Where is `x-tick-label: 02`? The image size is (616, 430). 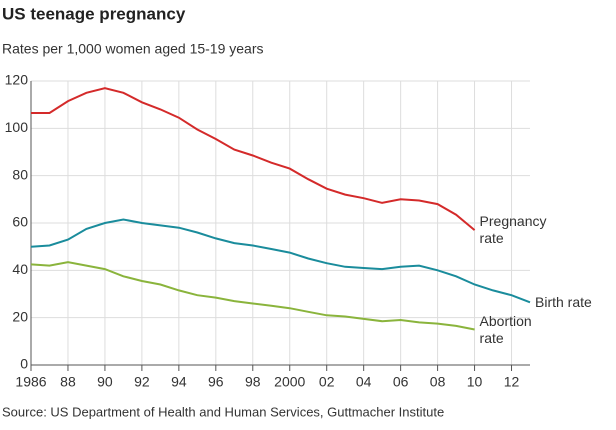
x-tick-label: 02 is located at coordinates (327, 382).